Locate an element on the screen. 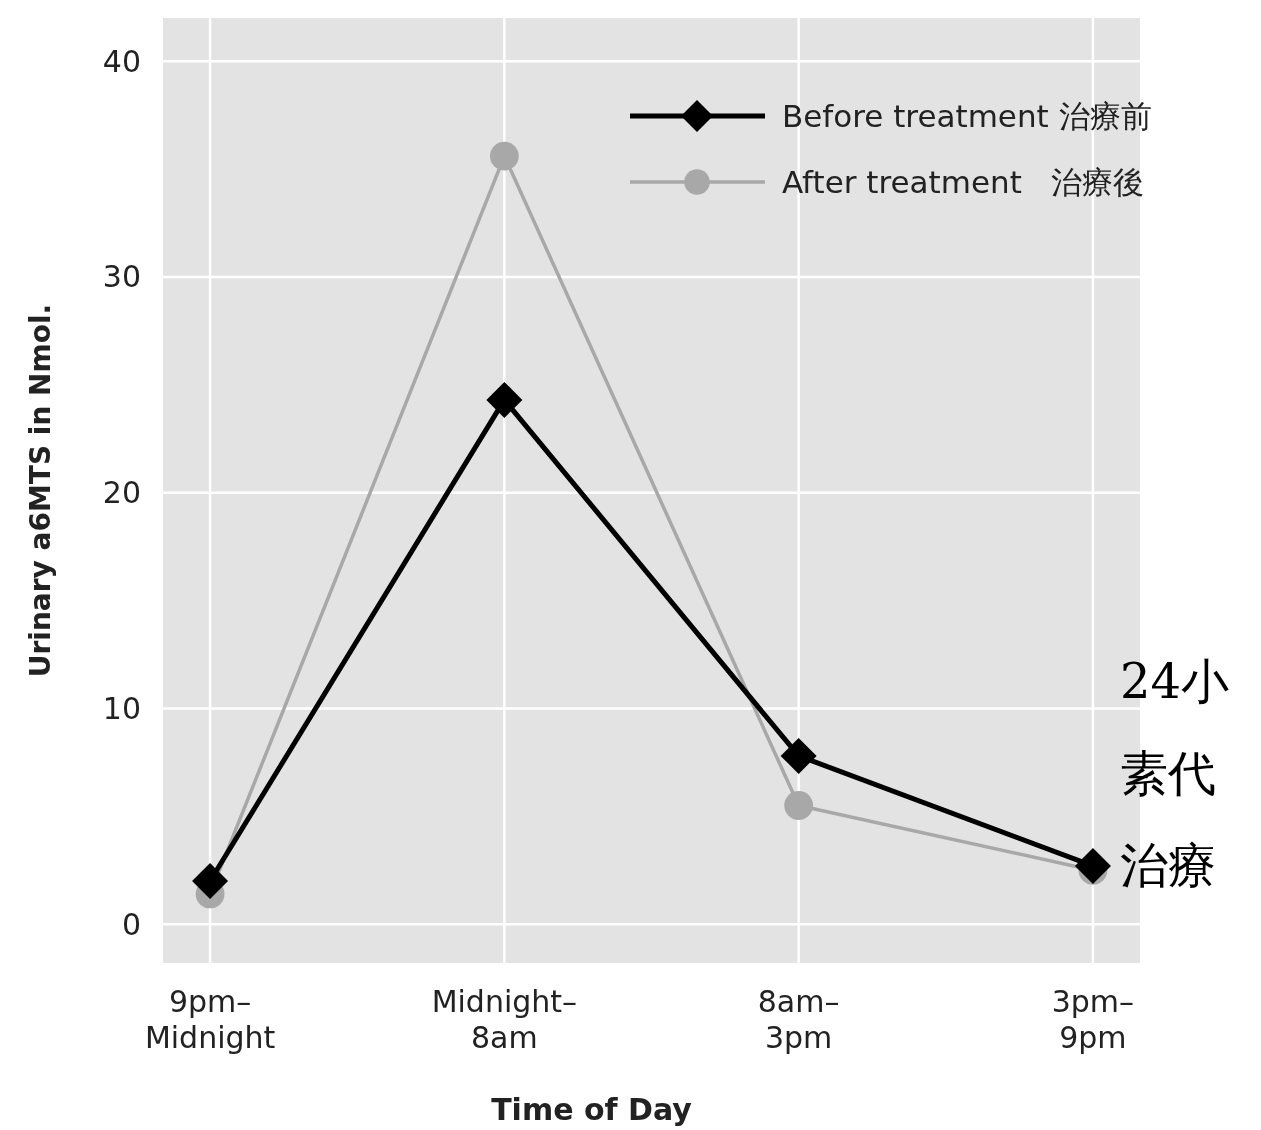  y-axis-title: Urinary a6MTS in Nmol. is located at coordinates (40, 490).